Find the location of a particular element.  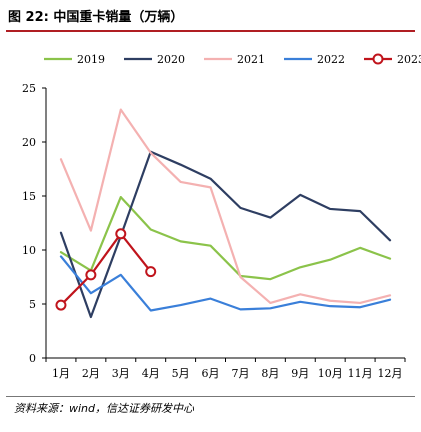

y-tick-label: 15 is located at coordinates (29, 196).